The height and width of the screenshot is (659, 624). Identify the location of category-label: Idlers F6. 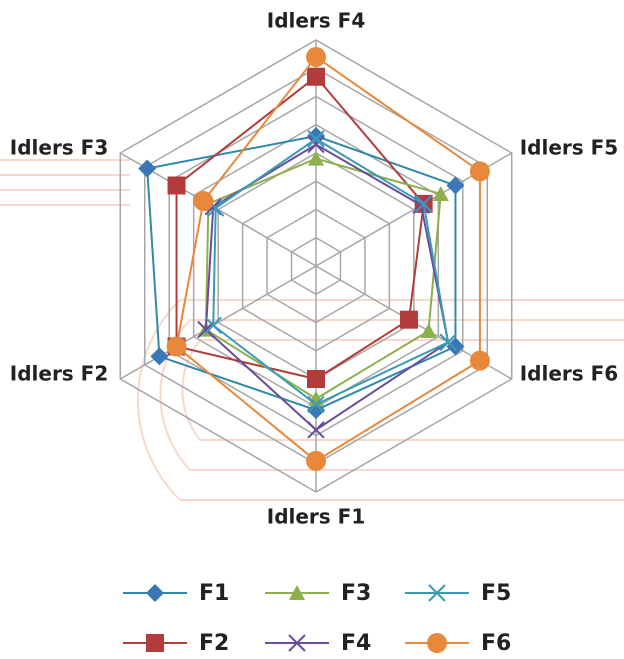
(569, 374).